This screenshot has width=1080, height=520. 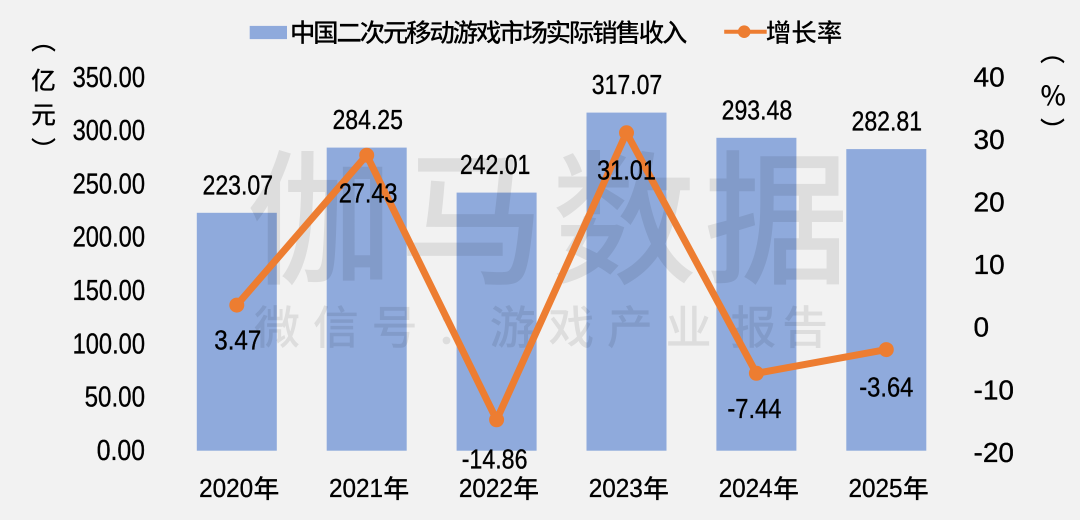 What do you see at coordinates (989, 202) in the screenshot?
I see `svg-text: 20` at bounding box center [989, 202].